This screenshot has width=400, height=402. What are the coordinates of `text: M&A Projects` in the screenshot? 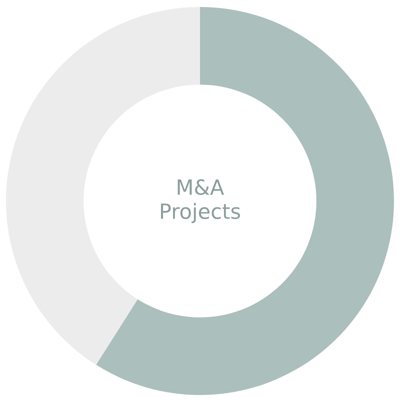 It's located at (200, 201).